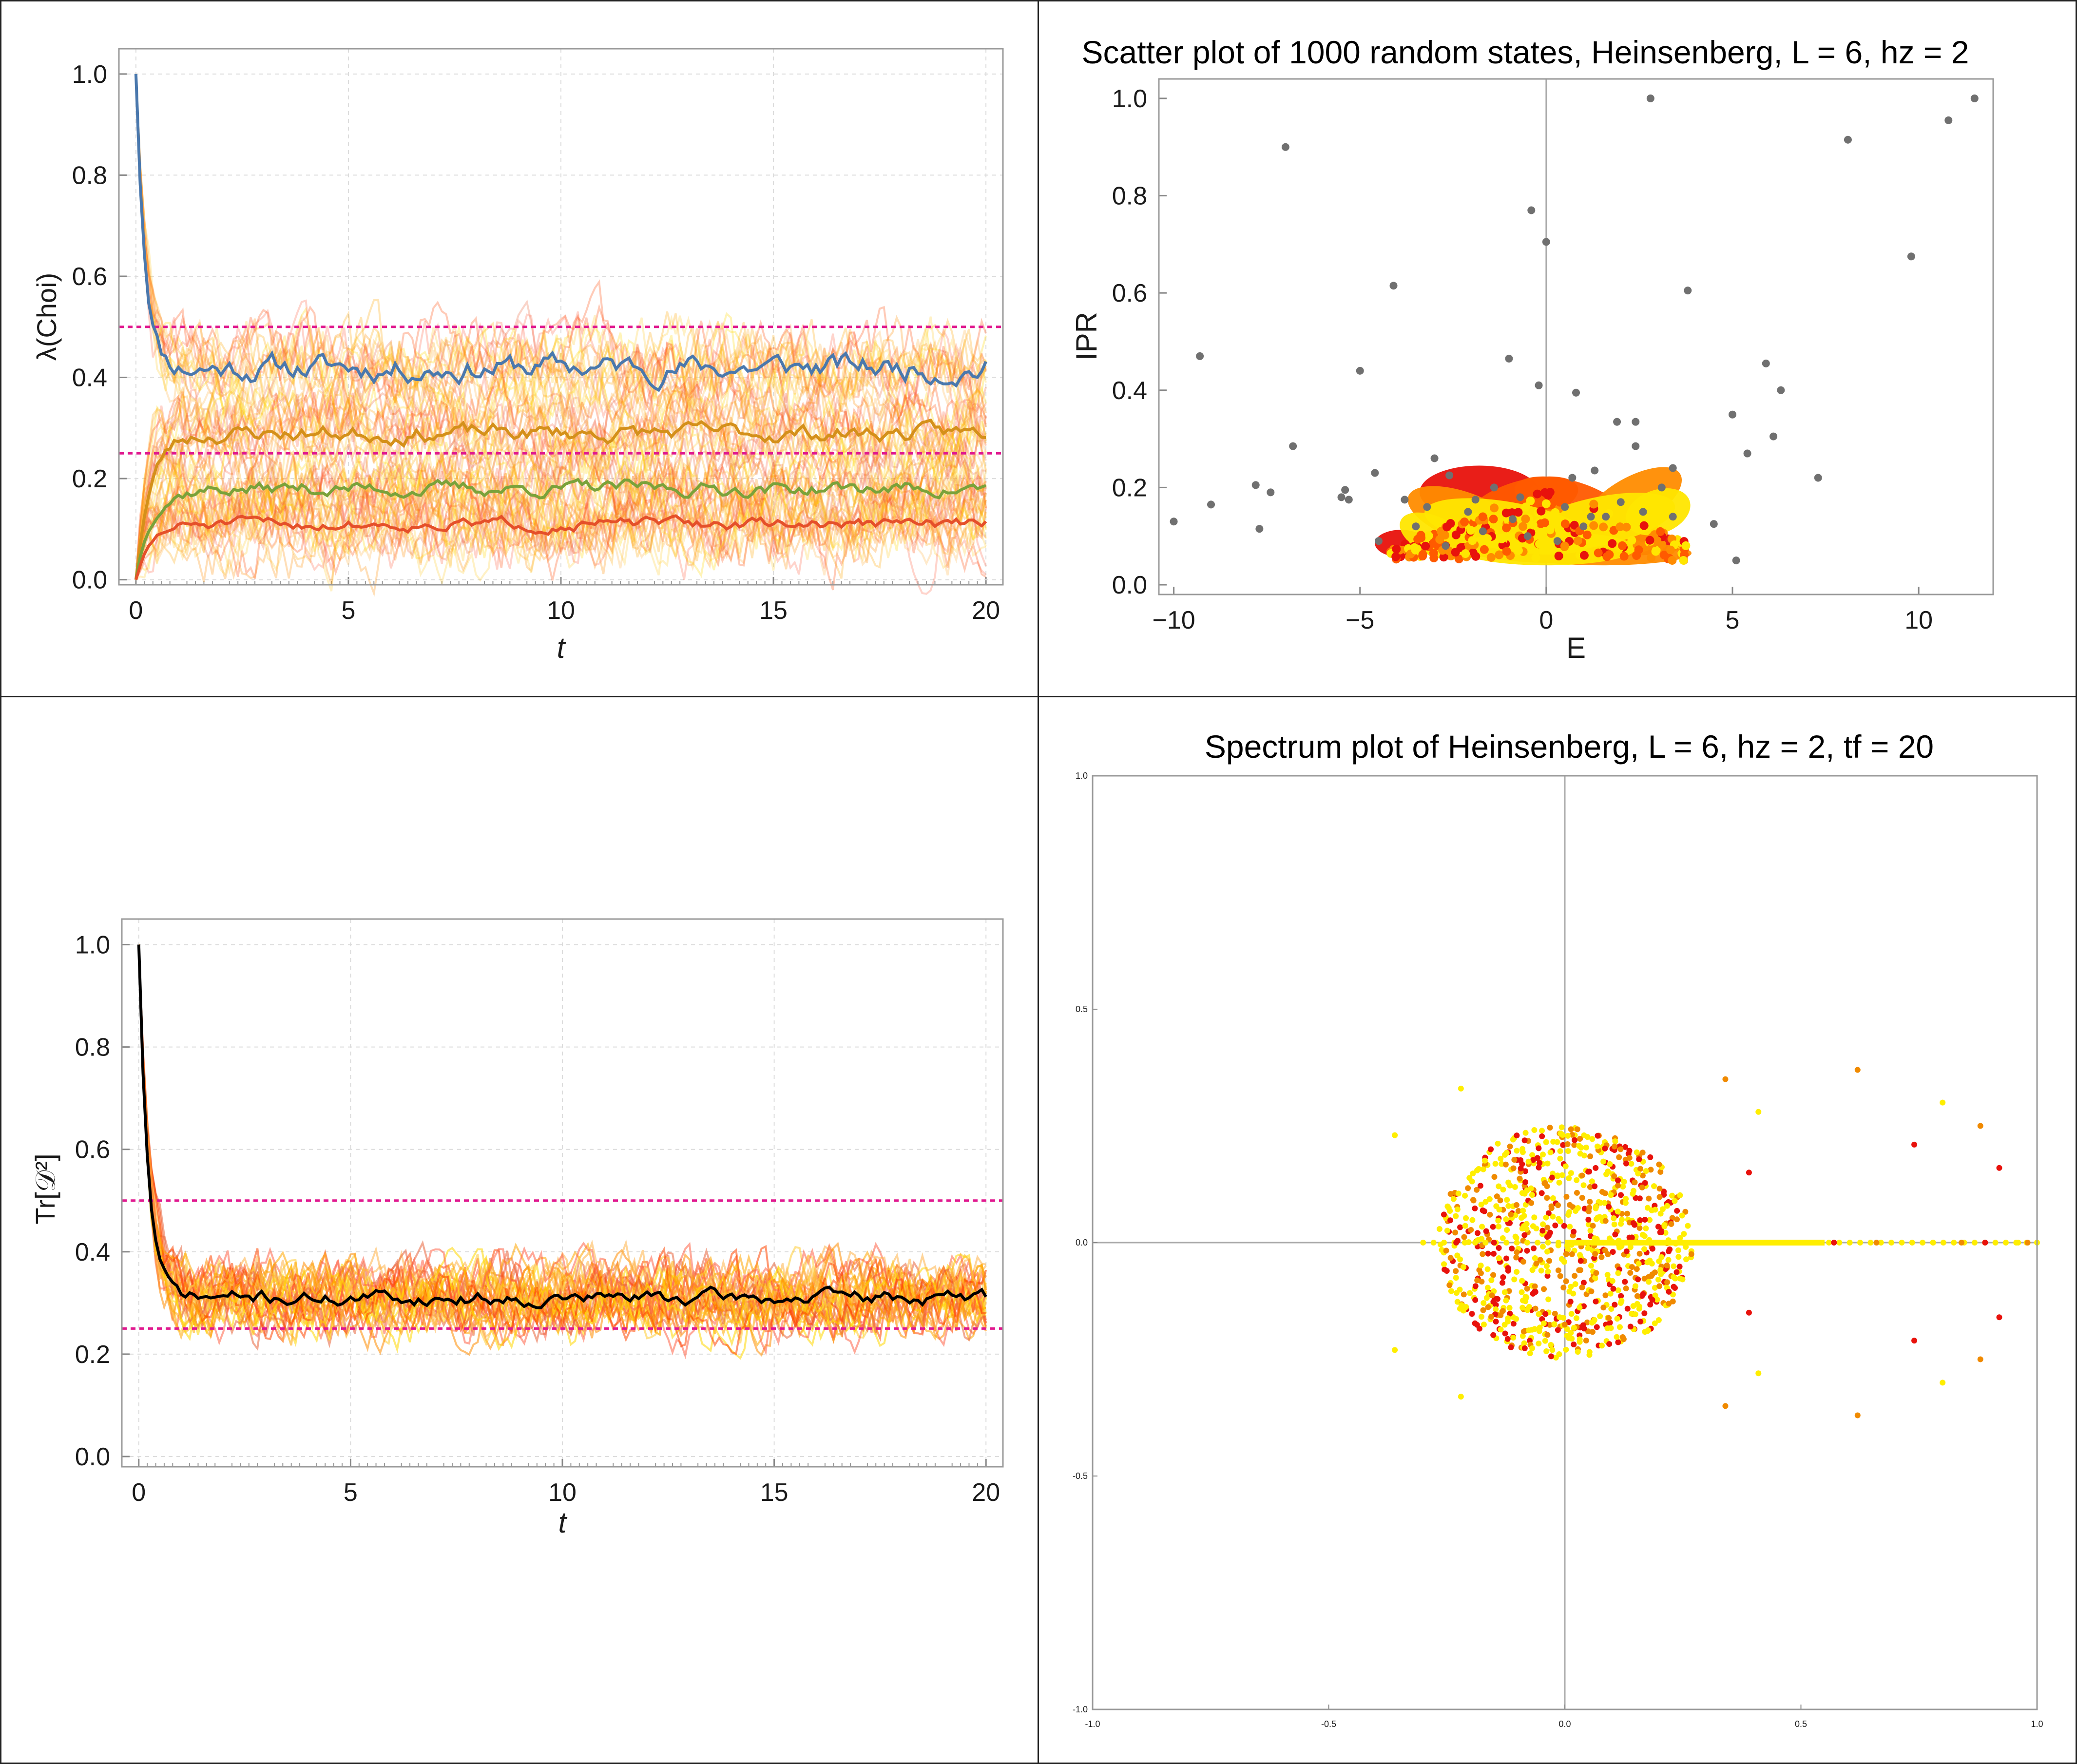  Describe the element at coordinates (1092, 1724) in the screenshot. I see `x-tick-label: -1.0` at that location.